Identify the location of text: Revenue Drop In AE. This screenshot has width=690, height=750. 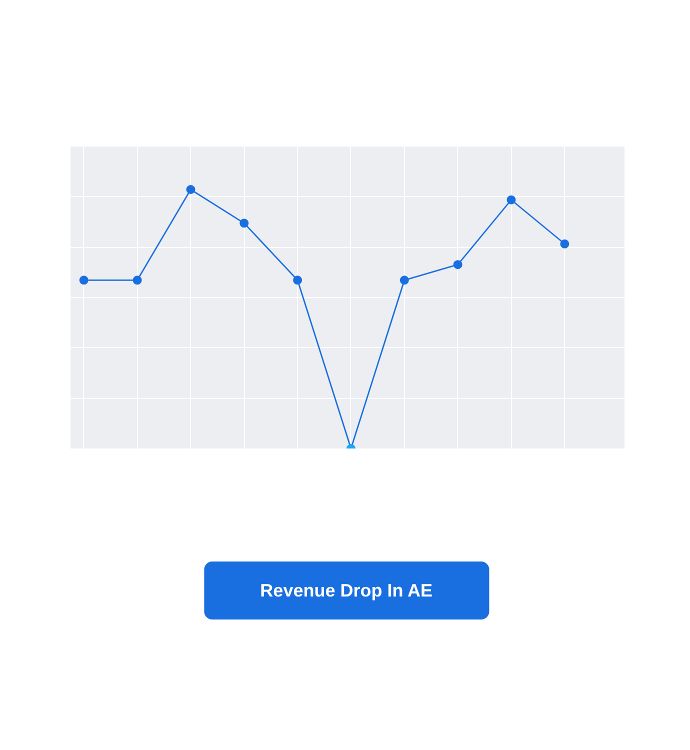
(346, 590).